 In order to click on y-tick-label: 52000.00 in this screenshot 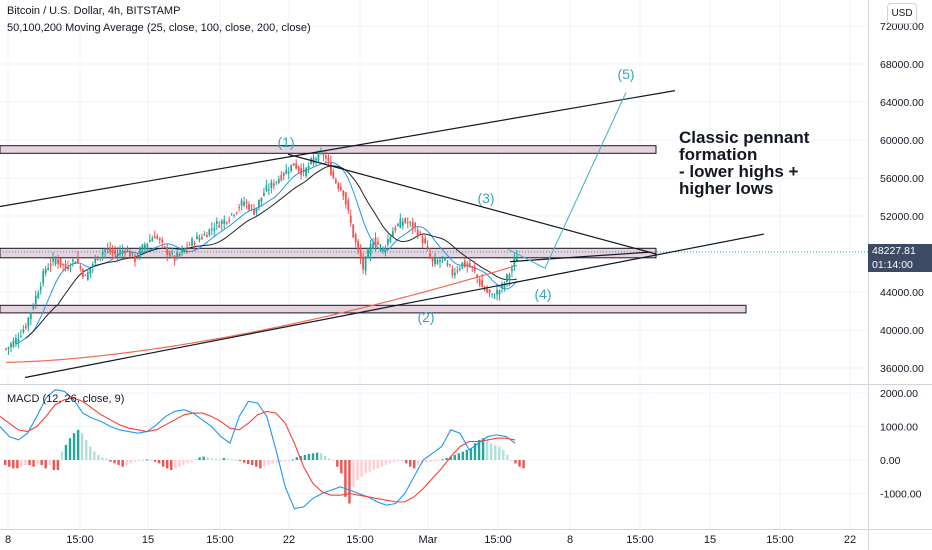, I will do `click(902, 217)`.